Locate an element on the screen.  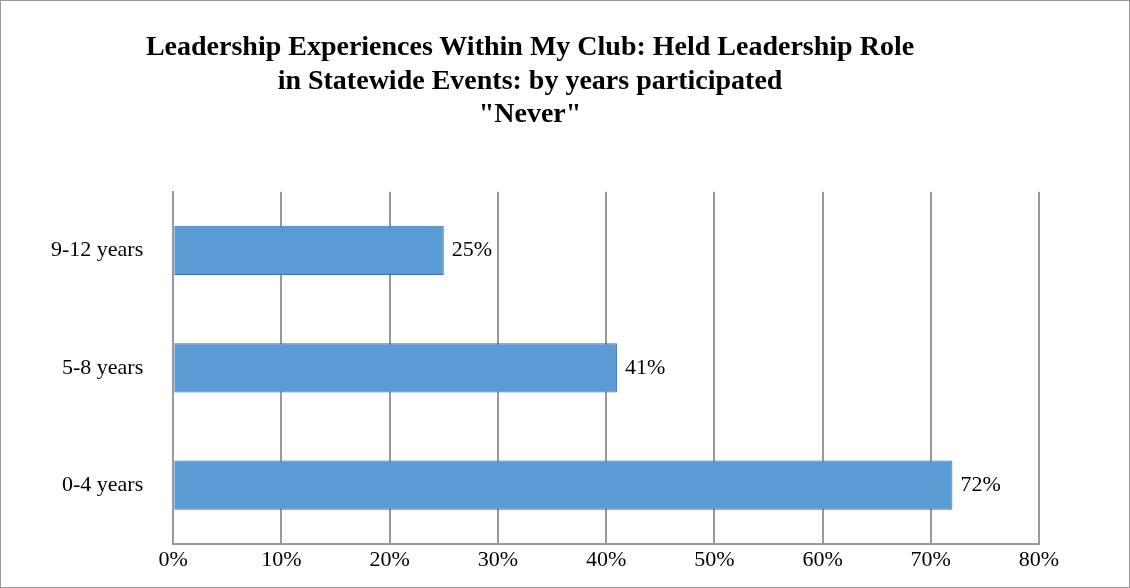
chart-title: Leadership Experiences Within My Club: Held Leadership Role in Statewide Events: by years participated "Never" is located at coordinates (530, 79).